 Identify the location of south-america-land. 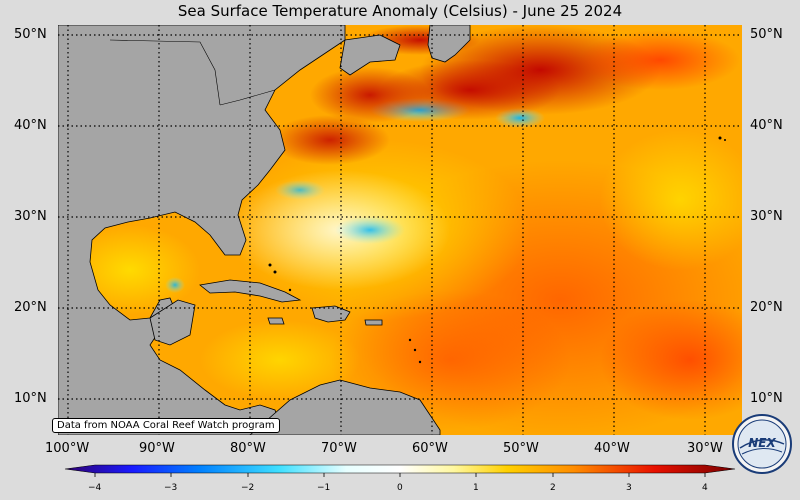
(345, 407).